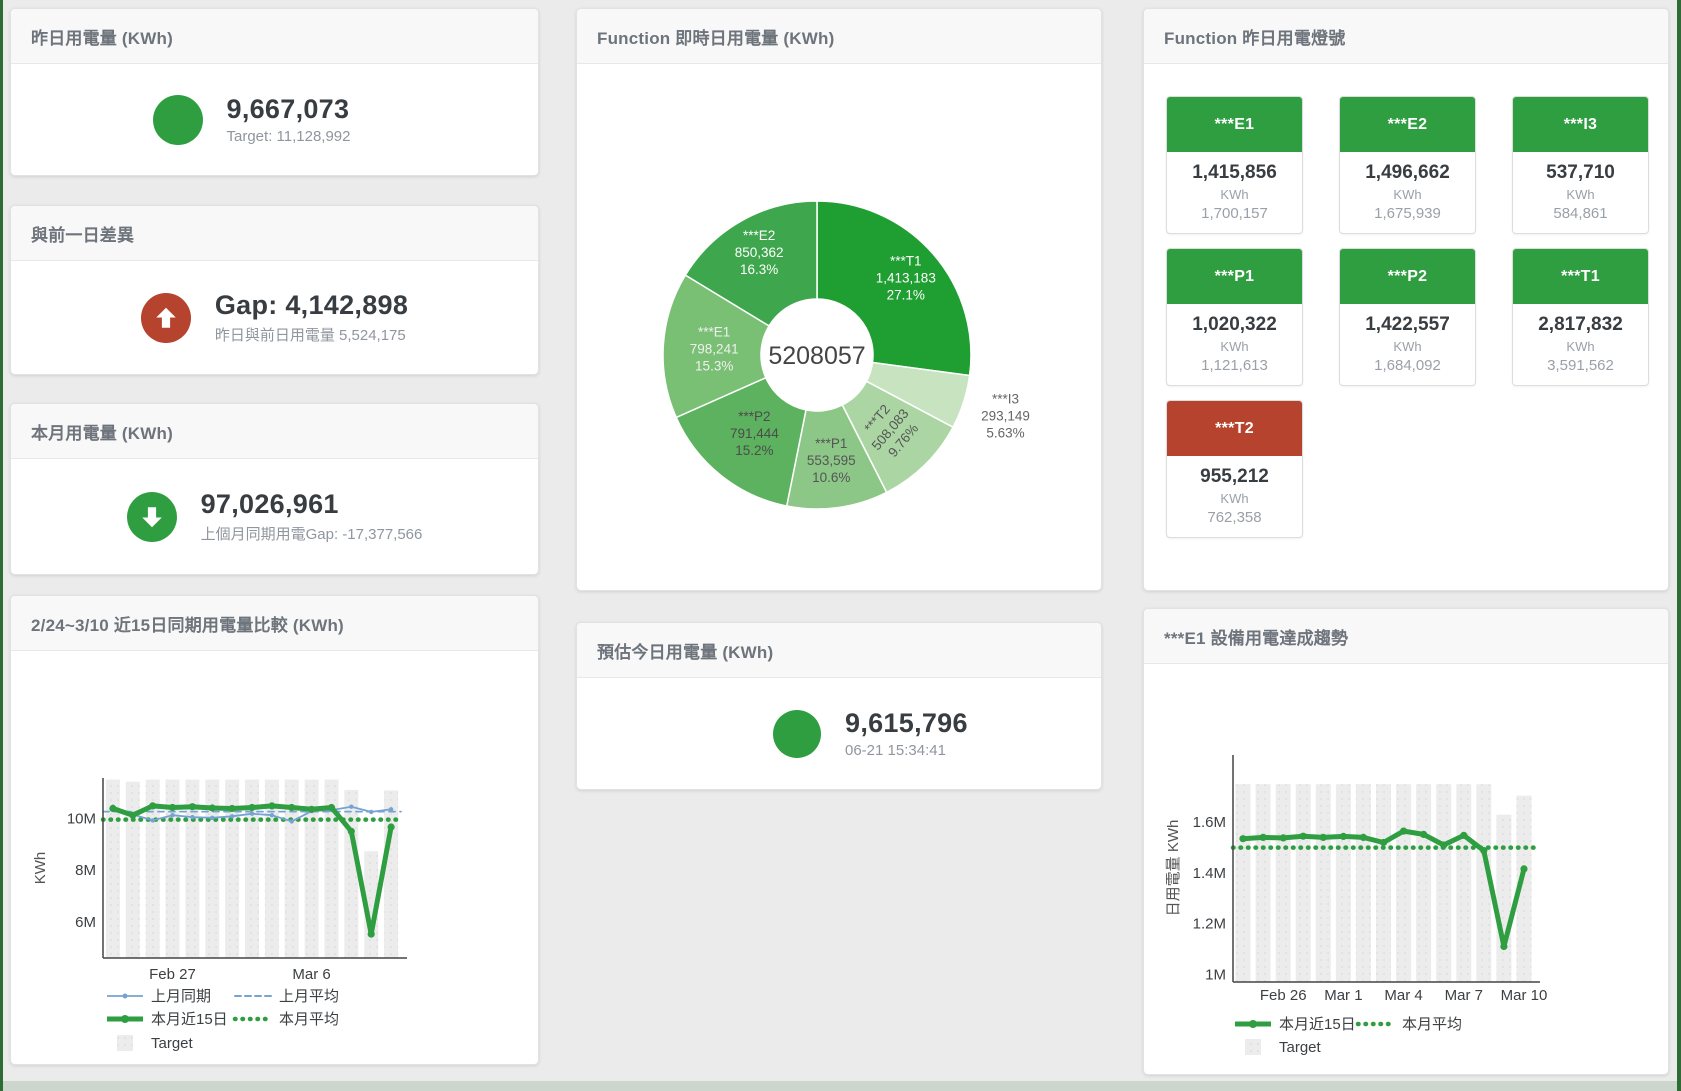 The width and height of the screenshot is (1681, 1091). I want to click on card-body: 97,026,961 上個月同期用電Gap: -17,377,566, so click(274, 516).